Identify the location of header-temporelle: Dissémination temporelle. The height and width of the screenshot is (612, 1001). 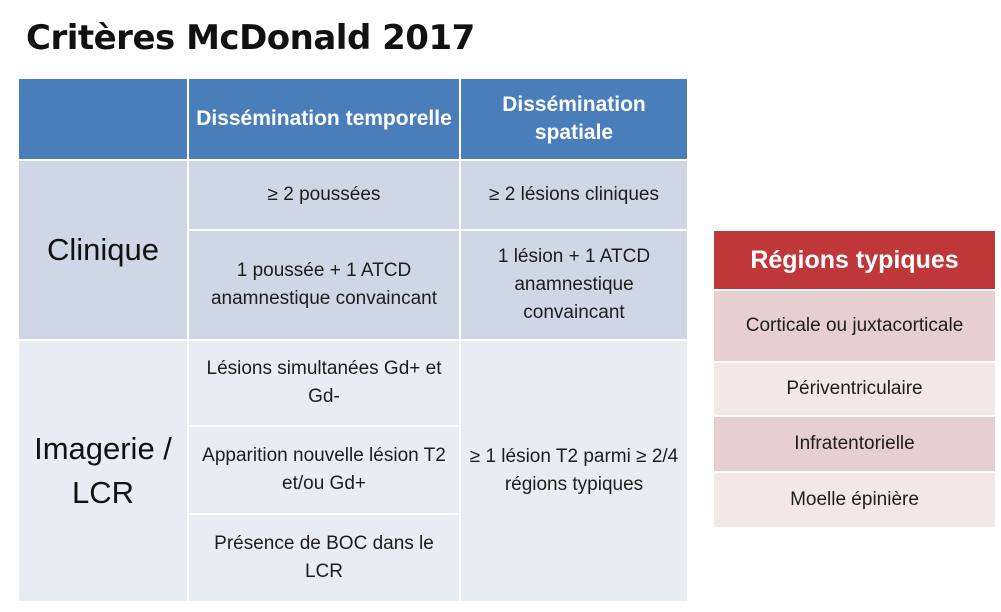
(324, 119).